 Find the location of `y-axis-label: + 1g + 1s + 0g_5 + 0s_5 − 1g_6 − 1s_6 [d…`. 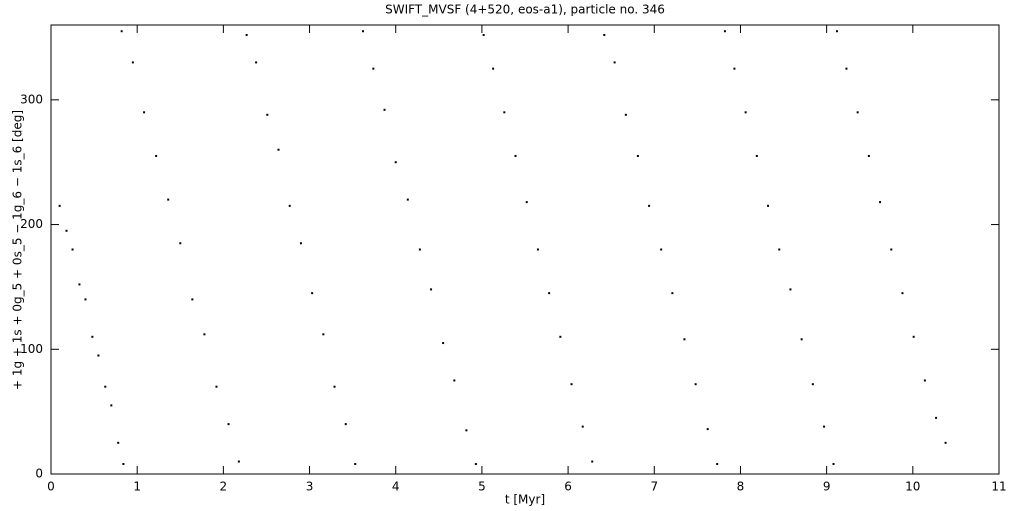

y-axis-label: + 1g + 1s + 0g_5 + 0s_5 − 1g_6 − 1s_6 [d… is located at coordinates (18, 250).